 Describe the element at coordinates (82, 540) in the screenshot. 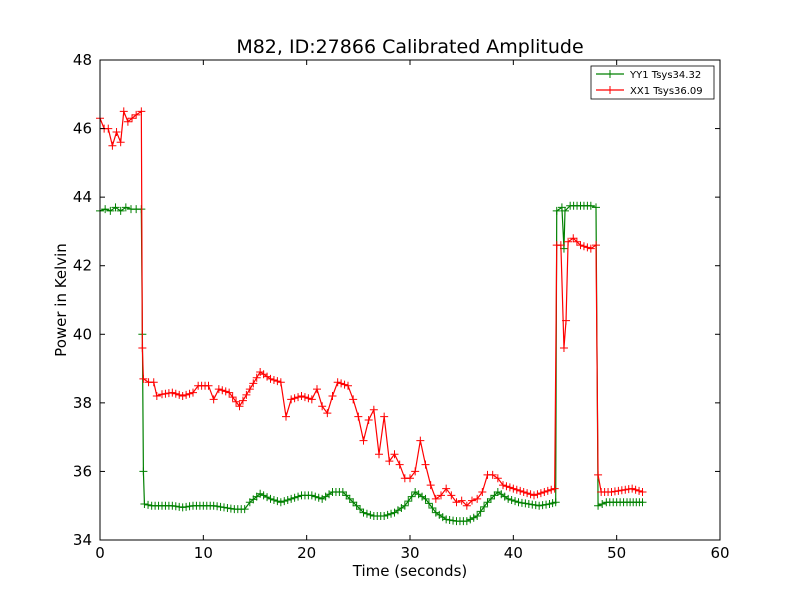

I see `y-tick-label: 34` at that location.